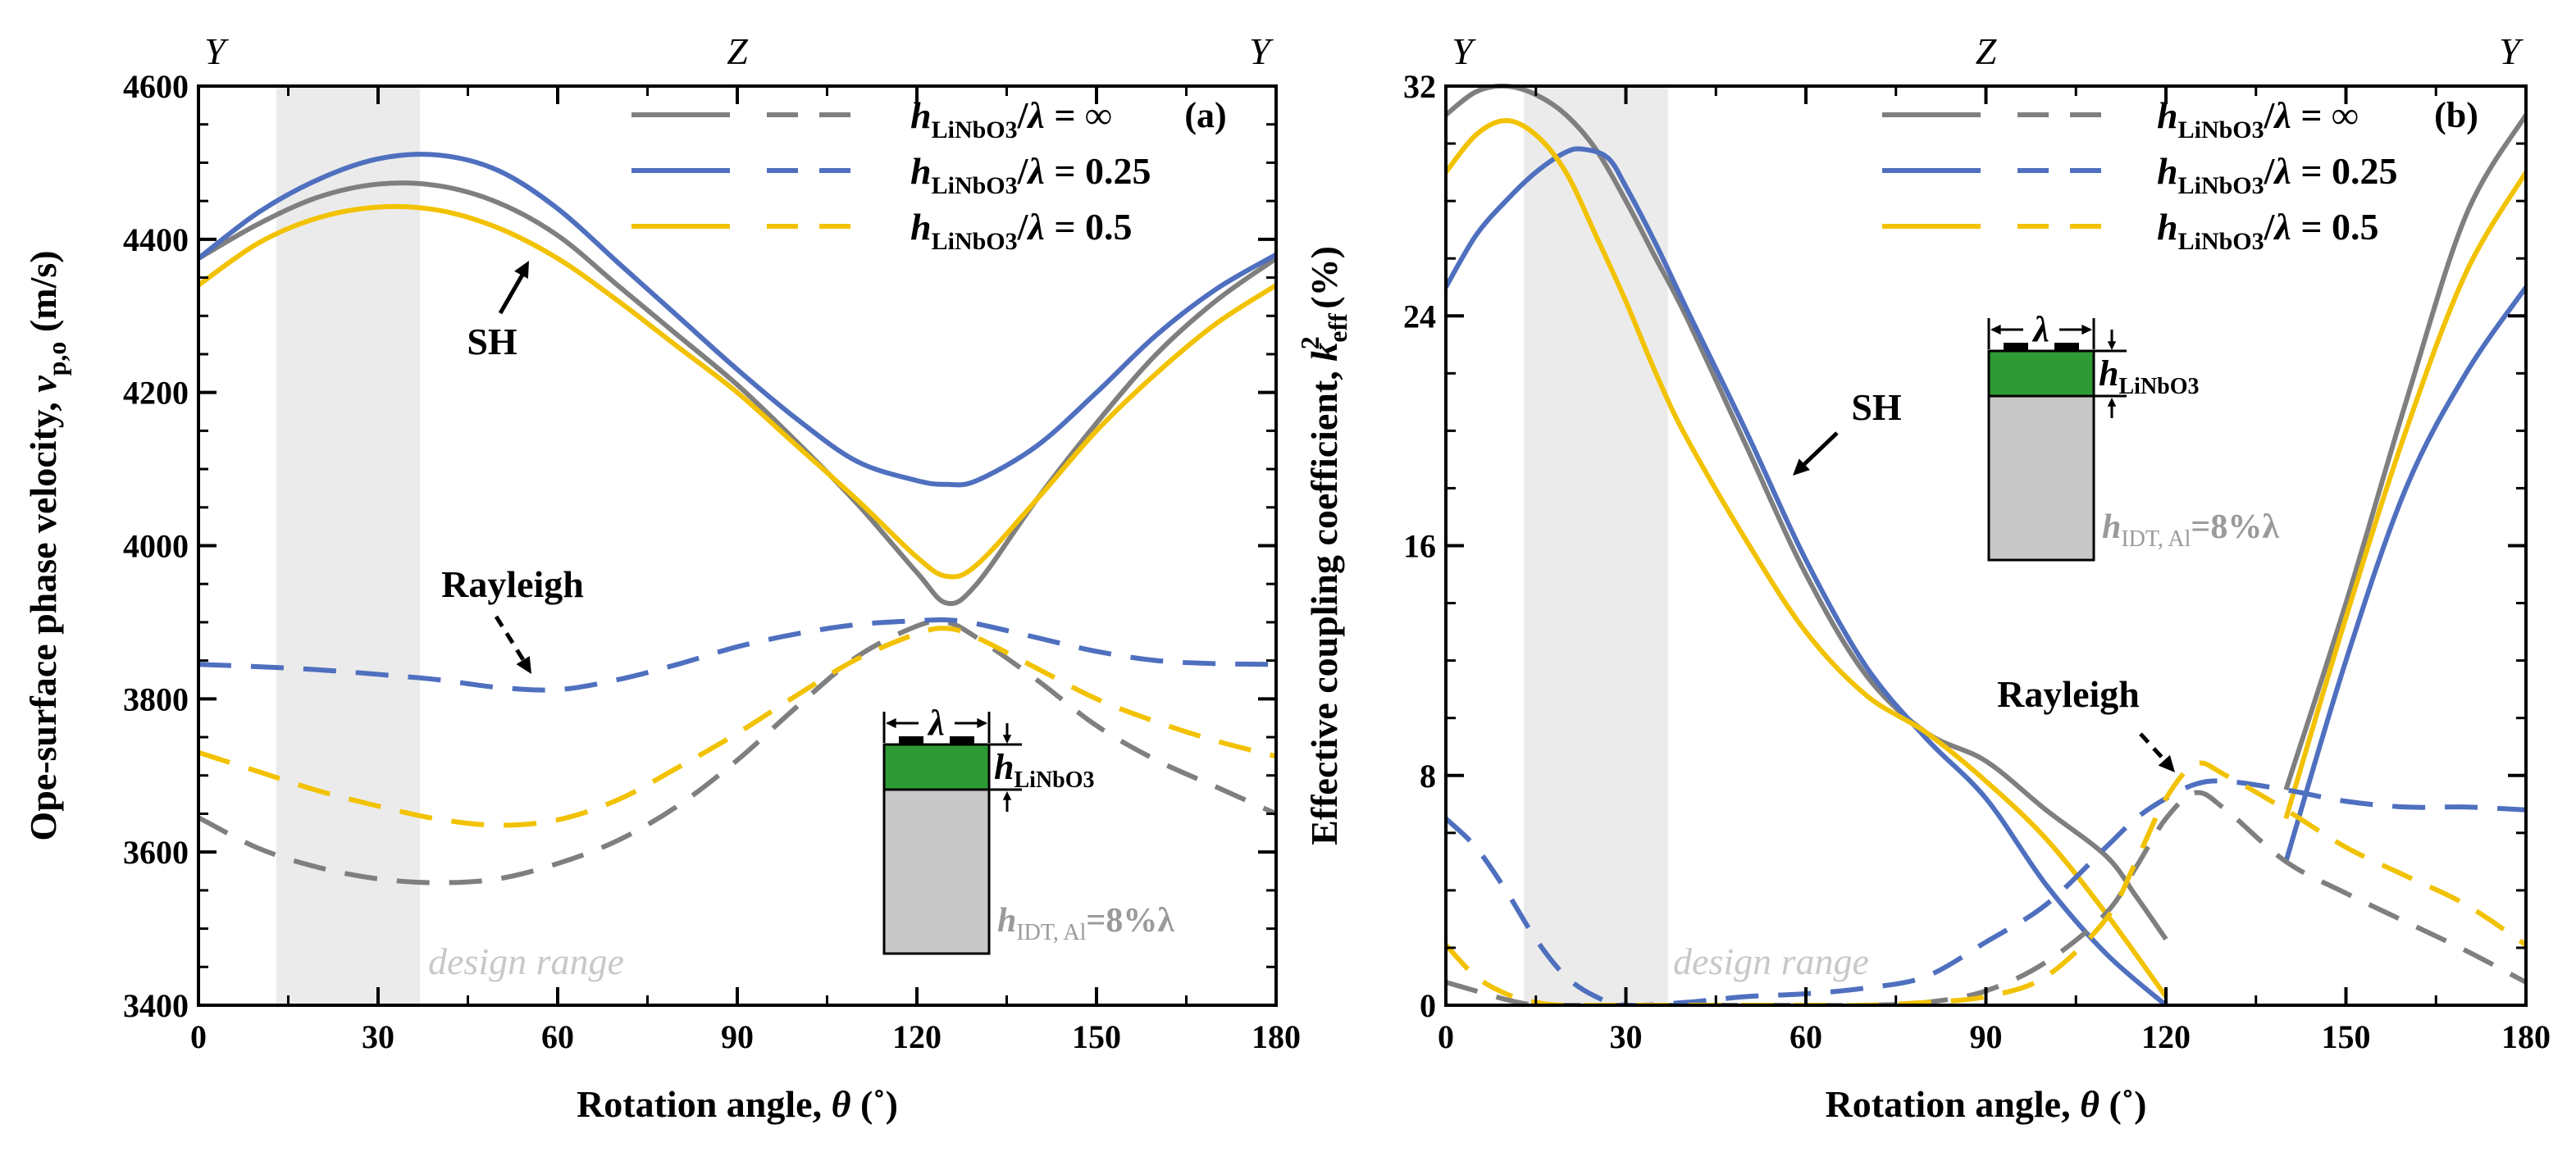 The image size is (2576, 1152). I want to click on y-tick-label: 4000, so click(156, 546).